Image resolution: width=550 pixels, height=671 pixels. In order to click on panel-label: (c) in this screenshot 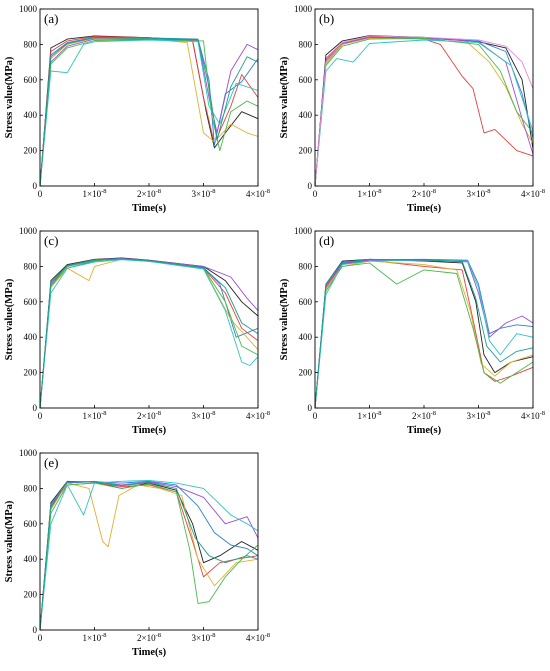, I will do `click(51, 240)`.